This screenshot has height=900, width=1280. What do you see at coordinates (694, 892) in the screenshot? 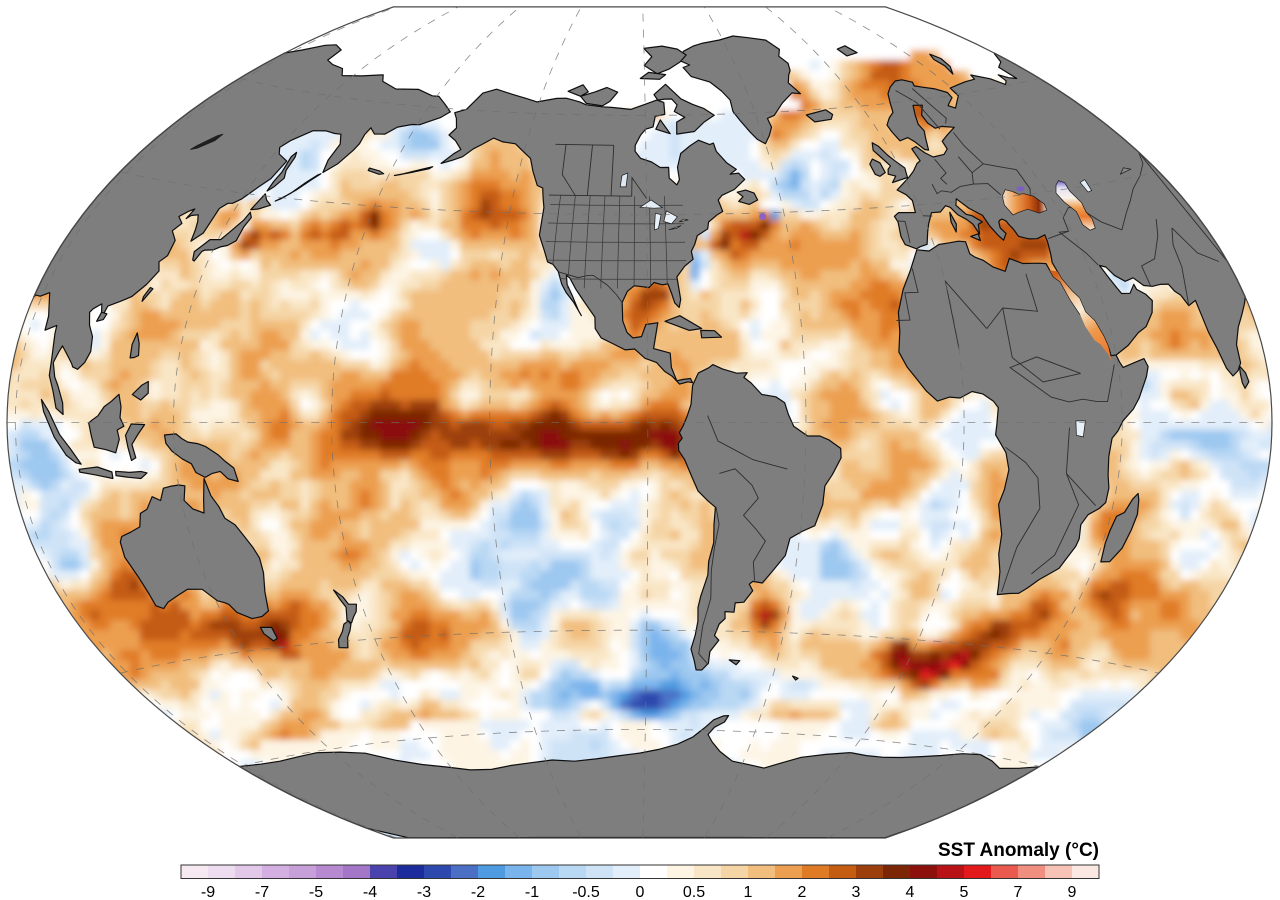
I see `svg-text: 0.5` at bounding box center [694, 892].